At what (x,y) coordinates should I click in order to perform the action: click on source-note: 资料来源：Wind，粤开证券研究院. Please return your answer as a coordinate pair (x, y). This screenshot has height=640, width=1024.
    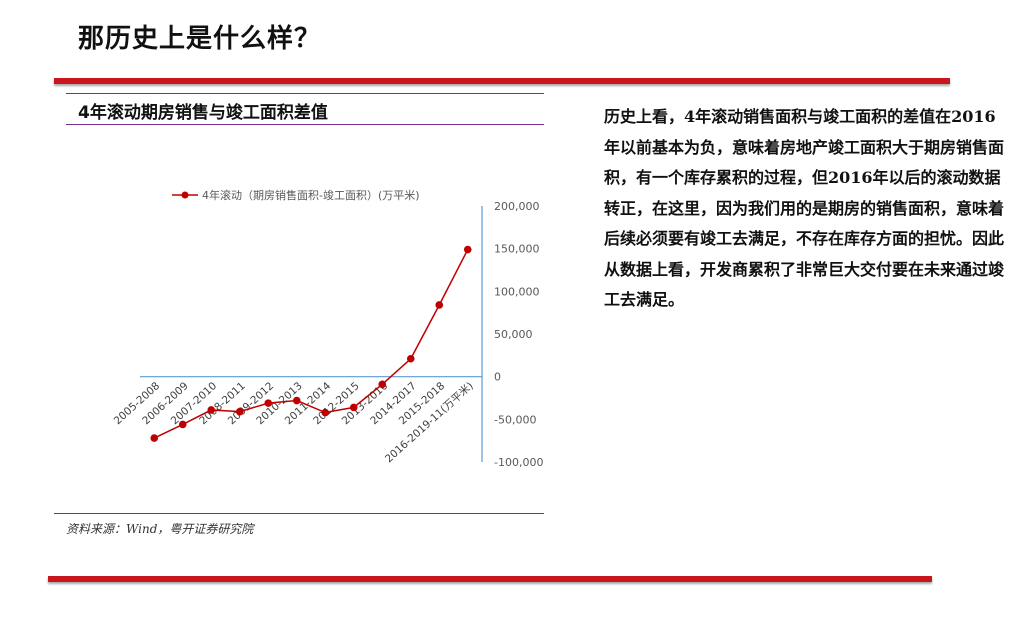
    Looking at the image, I should click on (160, 529).